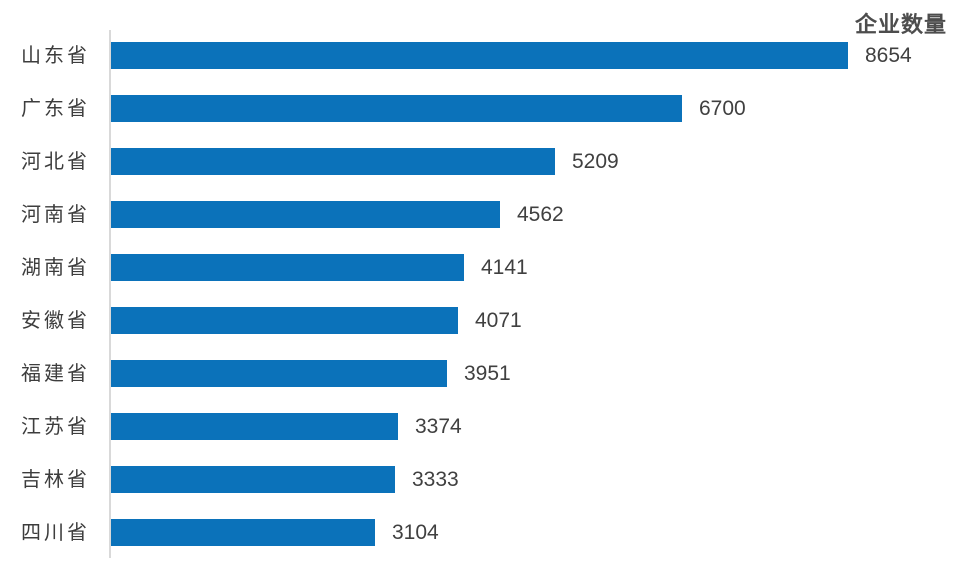 The height and width of the screenshot is (580, 959). I want to click on chart-title: 企业数量, so click(900, 24).